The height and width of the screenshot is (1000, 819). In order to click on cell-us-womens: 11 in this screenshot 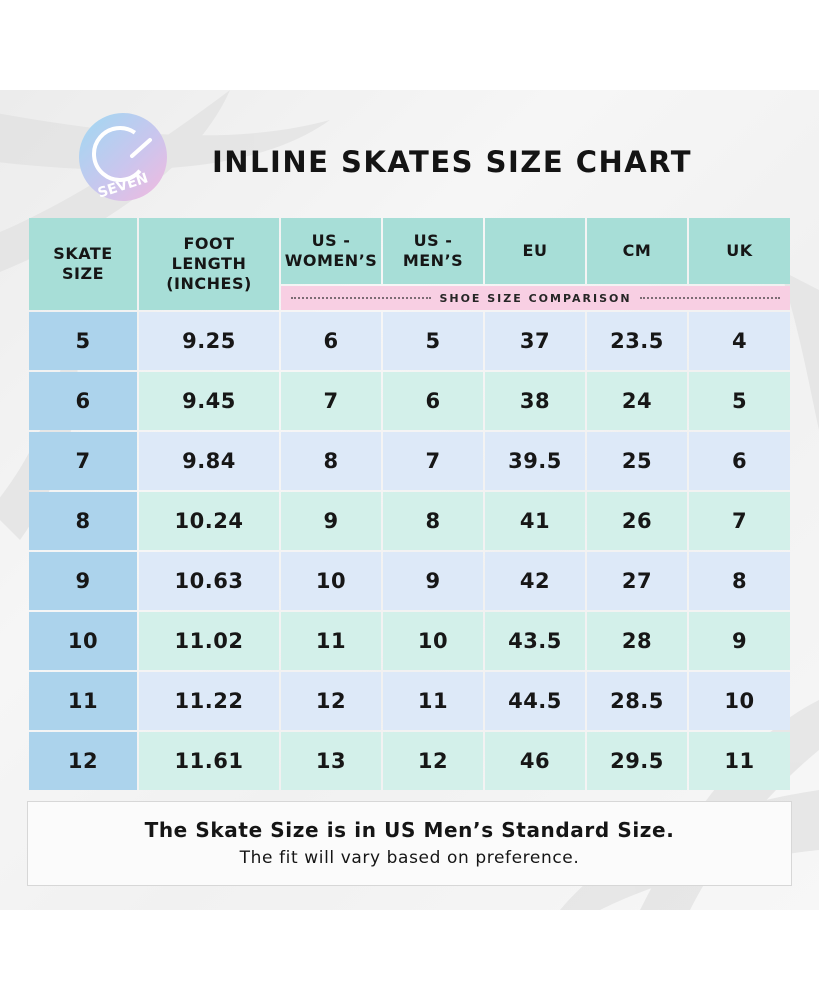, I will do `click(331, 641)`.